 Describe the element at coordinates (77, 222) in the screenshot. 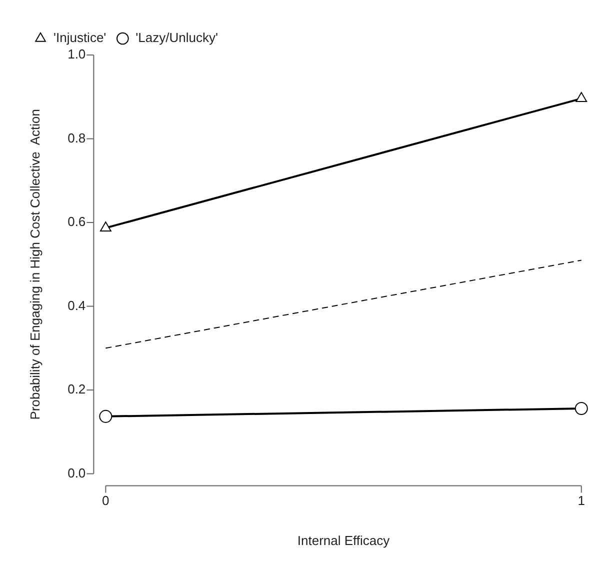

I see `y-tick-label: 0.6` at that location.